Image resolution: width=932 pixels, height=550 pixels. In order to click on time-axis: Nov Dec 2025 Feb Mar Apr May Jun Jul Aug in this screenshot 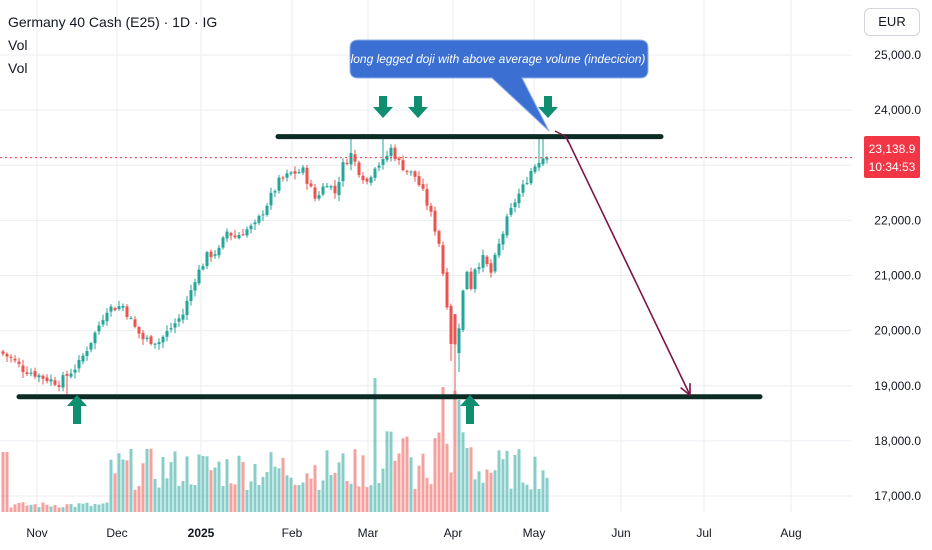, I will do `click(413, 533)`.